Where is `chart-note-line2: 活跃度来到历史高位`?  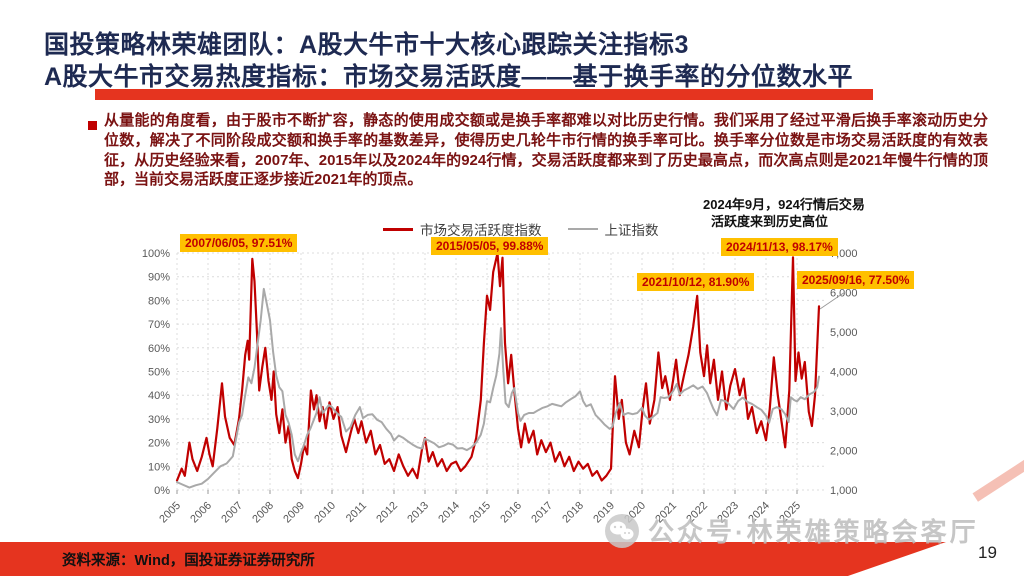
chart-note-line2: 活跃度来到历史高位 is located at coordinates (770, 221).